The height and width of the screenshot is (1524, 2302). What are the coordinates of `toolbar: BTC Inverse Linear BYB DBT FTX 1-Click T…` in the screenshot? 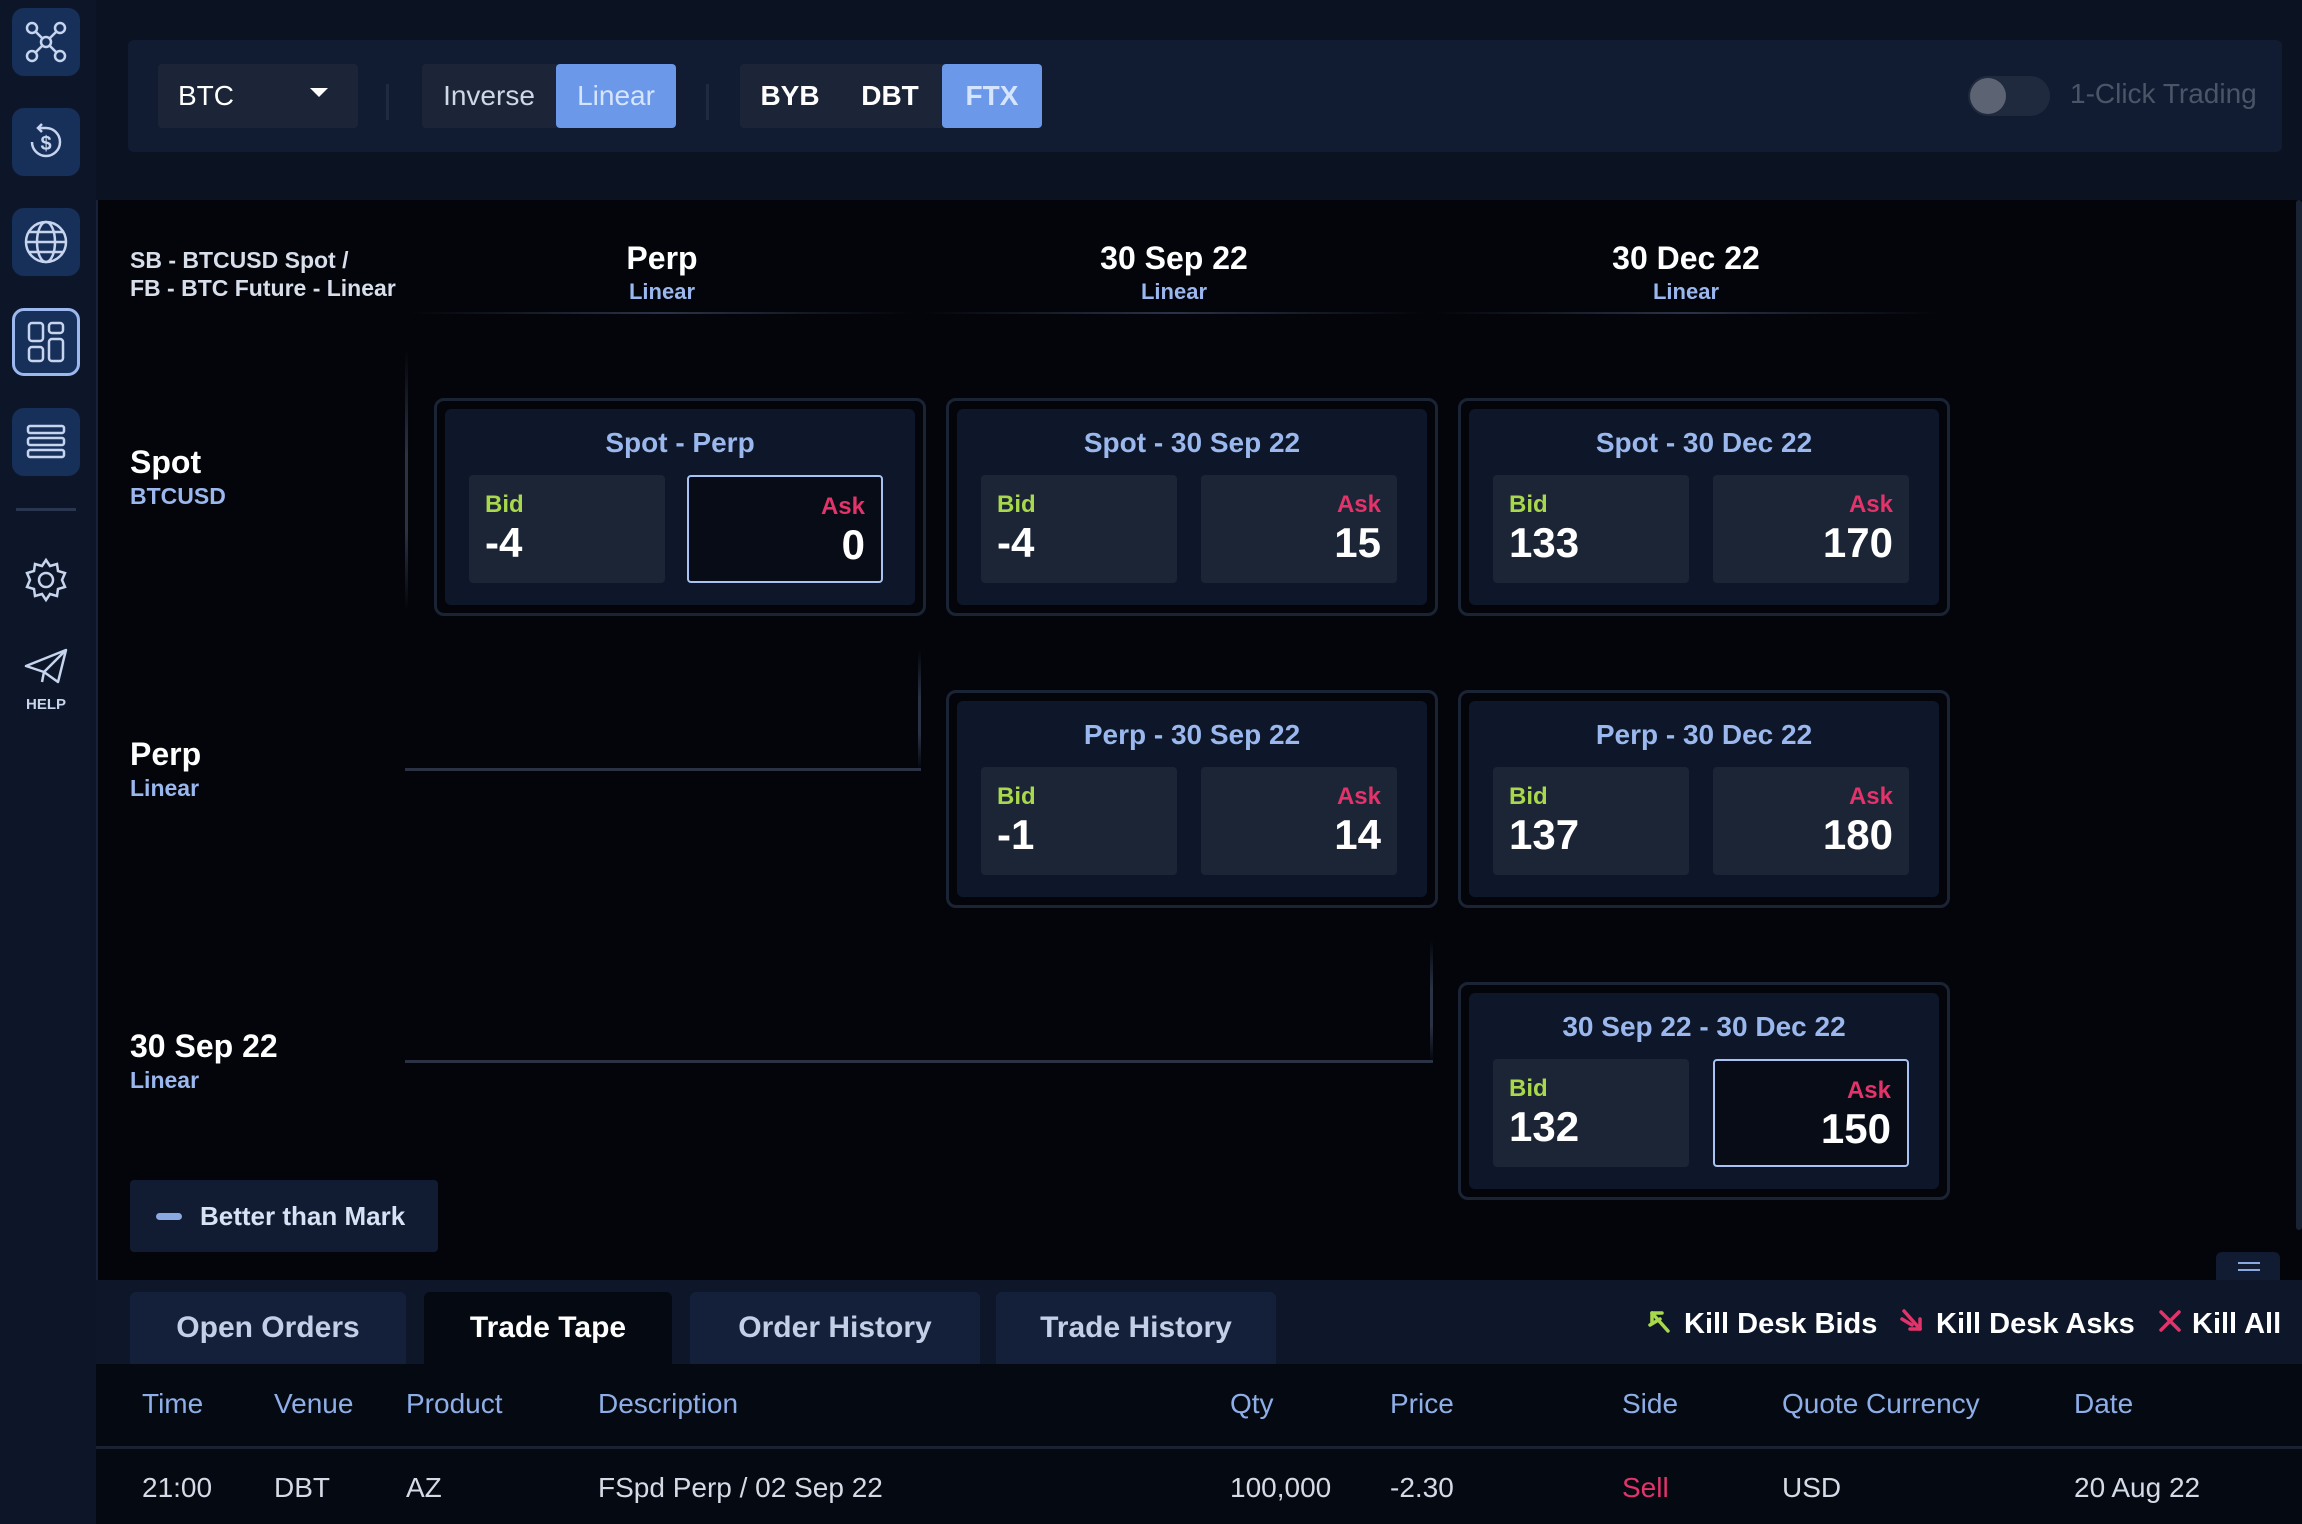 It's located at (1199, 100).